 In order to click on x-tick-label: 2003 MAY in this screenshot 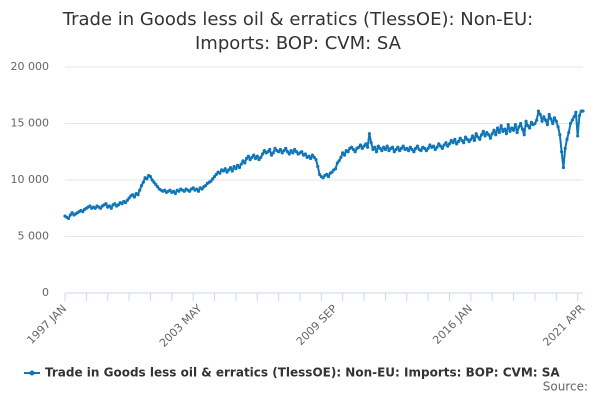, I will do `click(181, 326)`.